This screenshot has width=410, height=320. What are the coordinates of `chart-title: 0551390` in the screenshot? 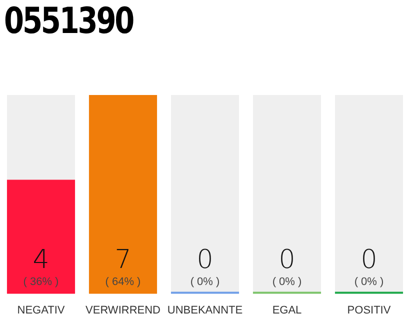 It's located at (69, 22).